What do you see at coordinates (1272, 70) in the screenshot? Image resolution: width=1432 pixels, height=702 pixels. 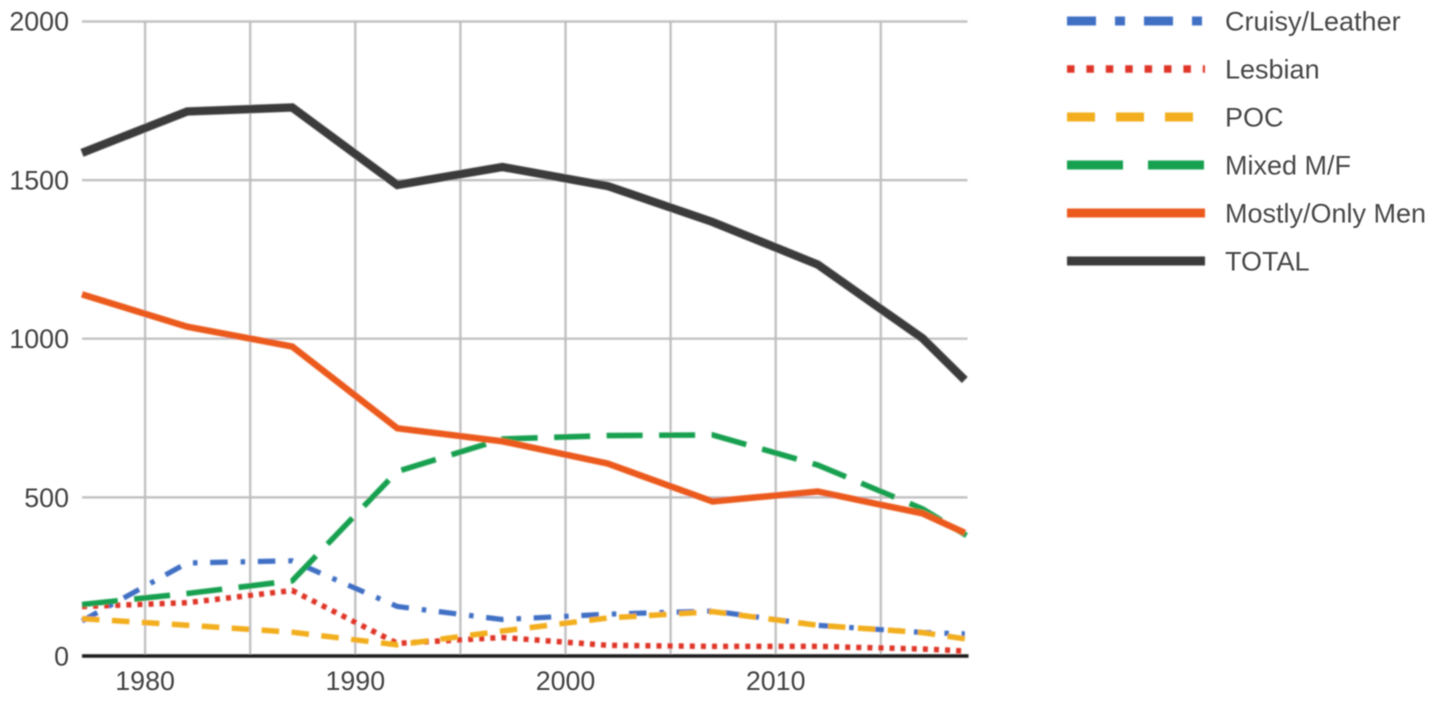 I see `svg-text: Lesbian` at bounding box center [1272, 70].